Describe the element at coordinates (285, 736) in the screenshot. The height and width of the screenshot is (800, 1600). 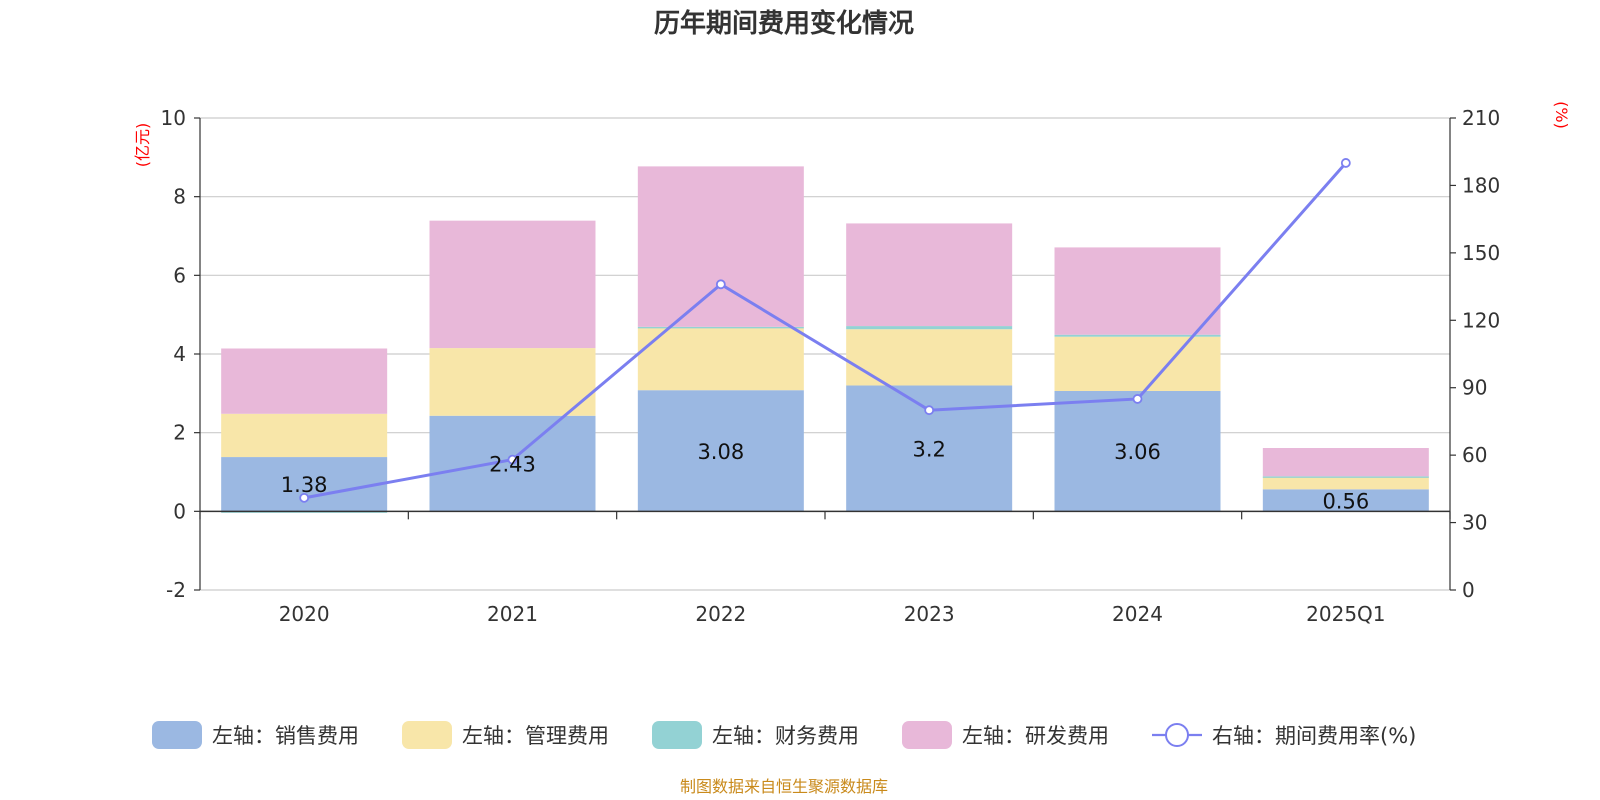
I see `legend-label: 左轴：销售费用` at that location.